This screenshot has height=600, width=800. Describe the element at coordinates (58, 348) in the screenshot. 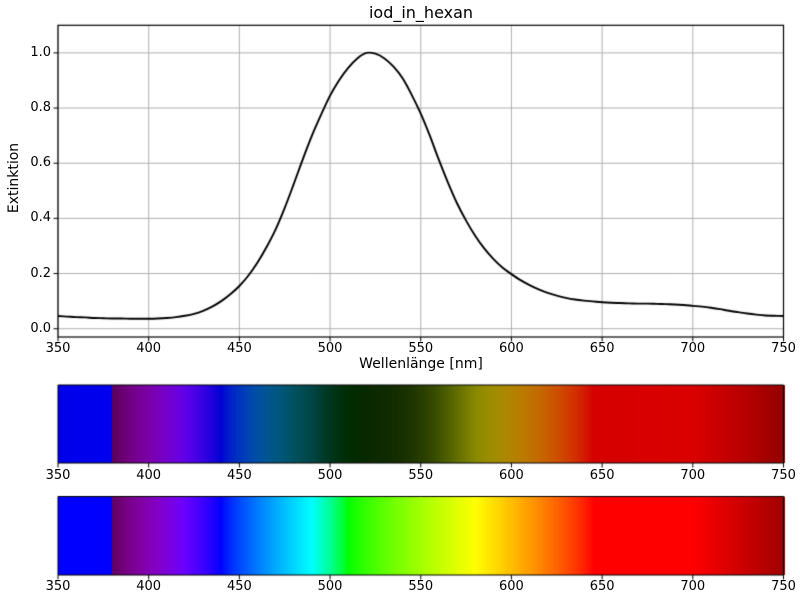

I see `plot-x-tick-label: 350` at that location.